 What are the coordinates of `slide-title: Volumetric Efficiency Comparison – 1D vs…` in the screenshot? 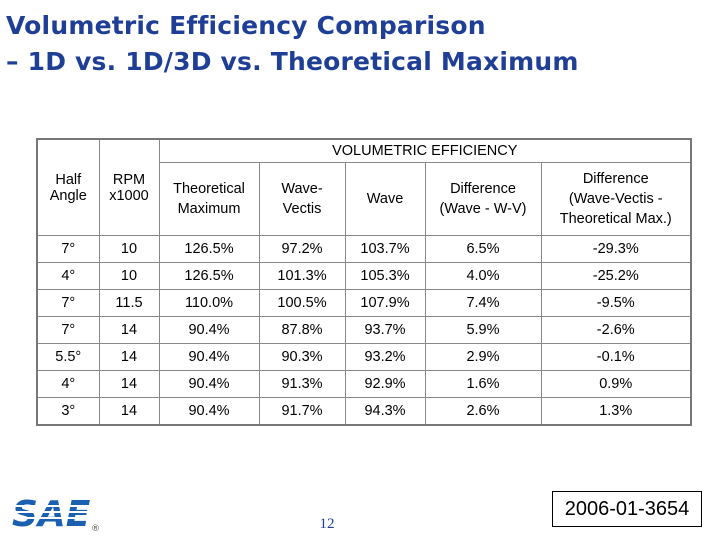 It's located at (292, 44).